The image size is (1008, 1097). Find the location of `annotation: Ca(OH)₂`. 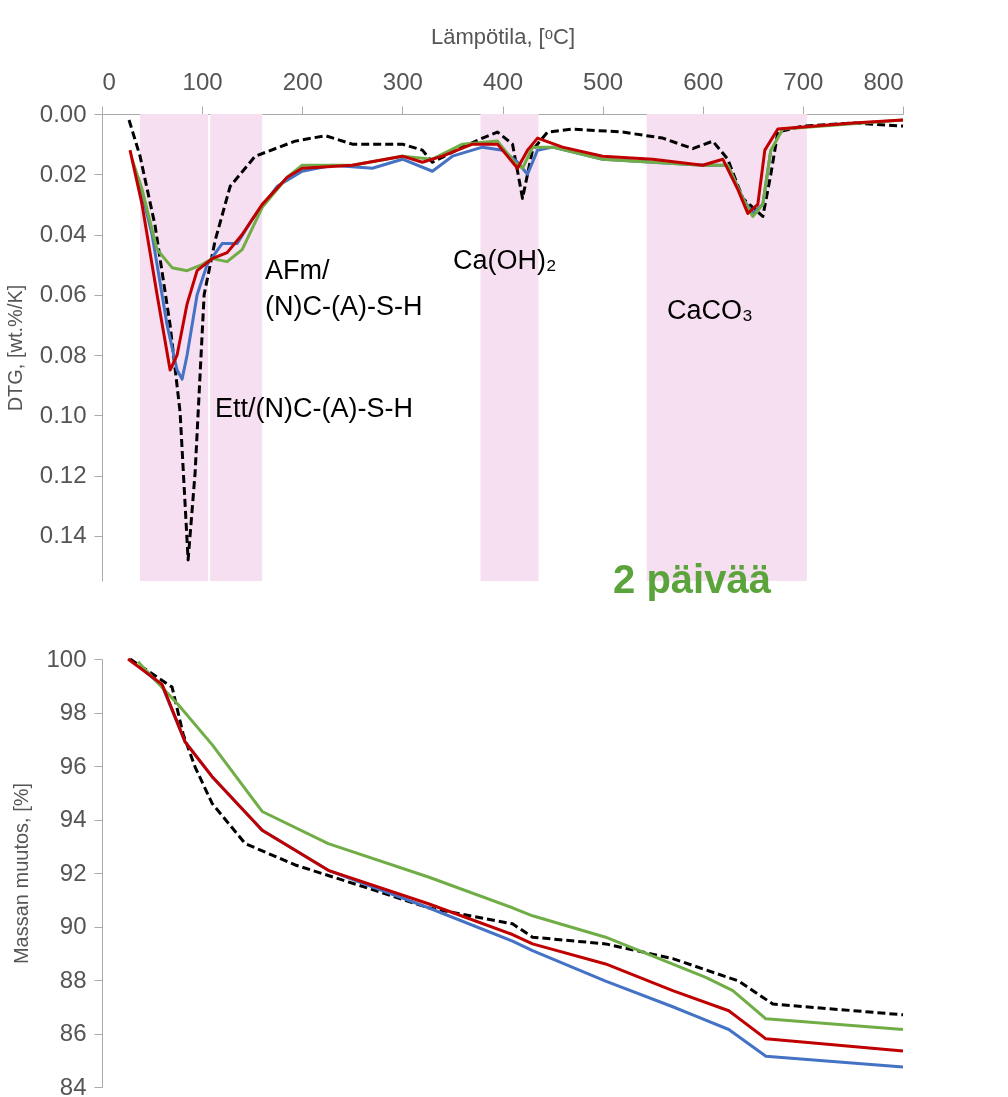

annotation: Ca(OH)₂ is located at coordinates (505, 260).